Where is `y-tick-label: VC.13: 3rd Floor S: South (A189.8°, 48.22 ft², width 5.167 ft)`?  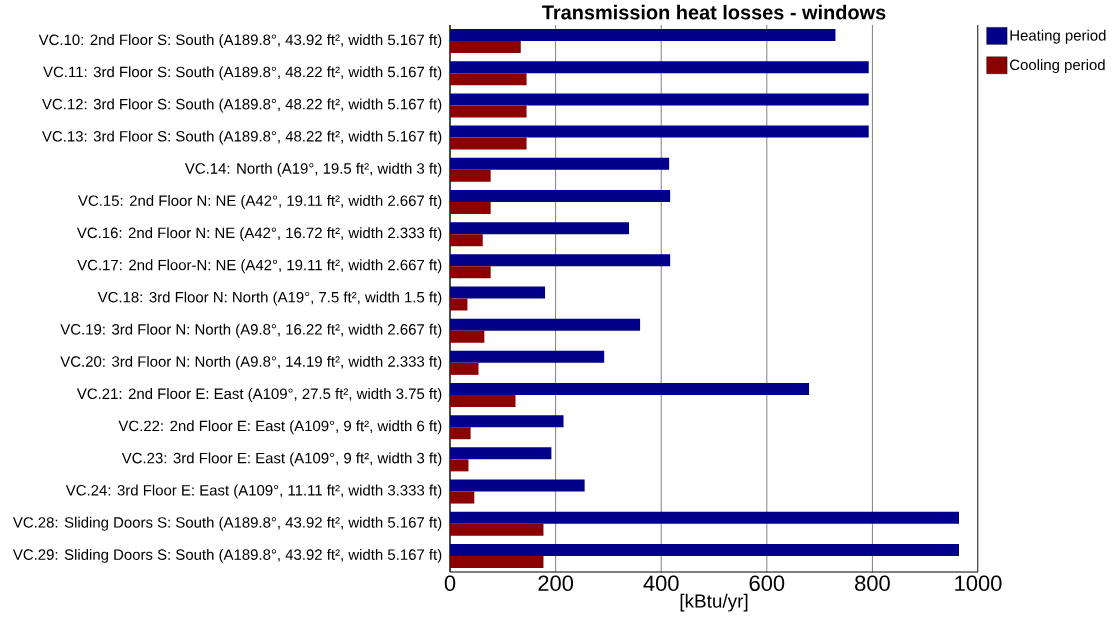
y-tick-label: VC.13: 3rd Floor S: South (A189.8°, 48.22 ft², width 5.167 ft) is located at coordinates (242, 137).